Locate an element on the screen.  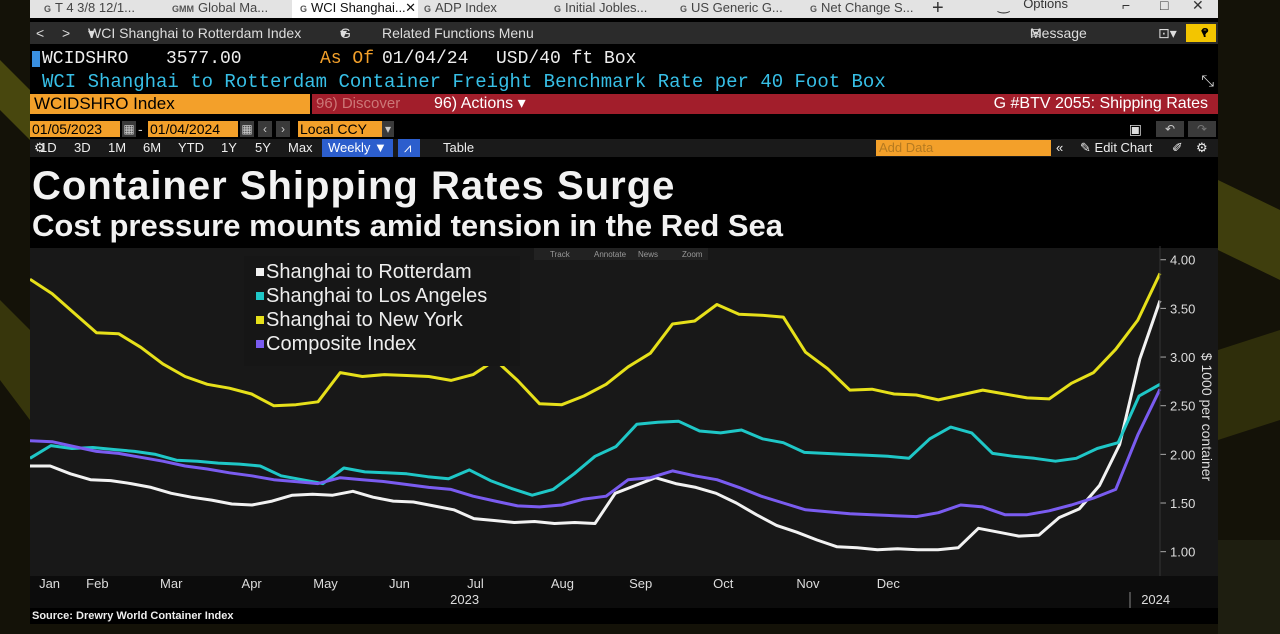
new-tab-plus-icon: + is located at coordinates (938, 9).